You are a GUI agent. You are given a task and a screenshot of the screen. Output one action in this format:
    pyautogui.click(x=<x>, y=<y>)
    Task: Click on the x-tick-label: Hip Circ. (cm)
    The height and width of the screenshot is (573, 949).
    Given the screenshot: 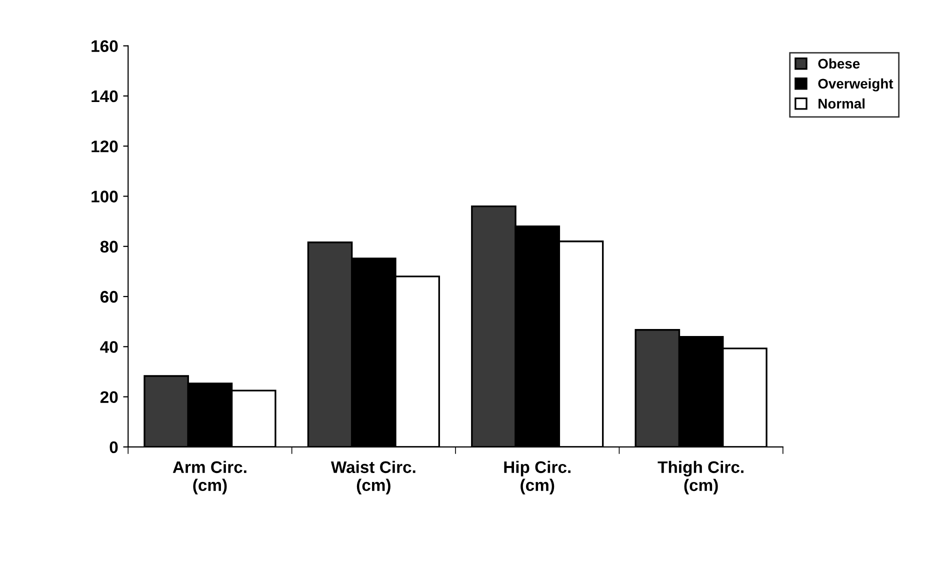 What is the action you would take?
    pyautogui.click(x=537, y=477)
    